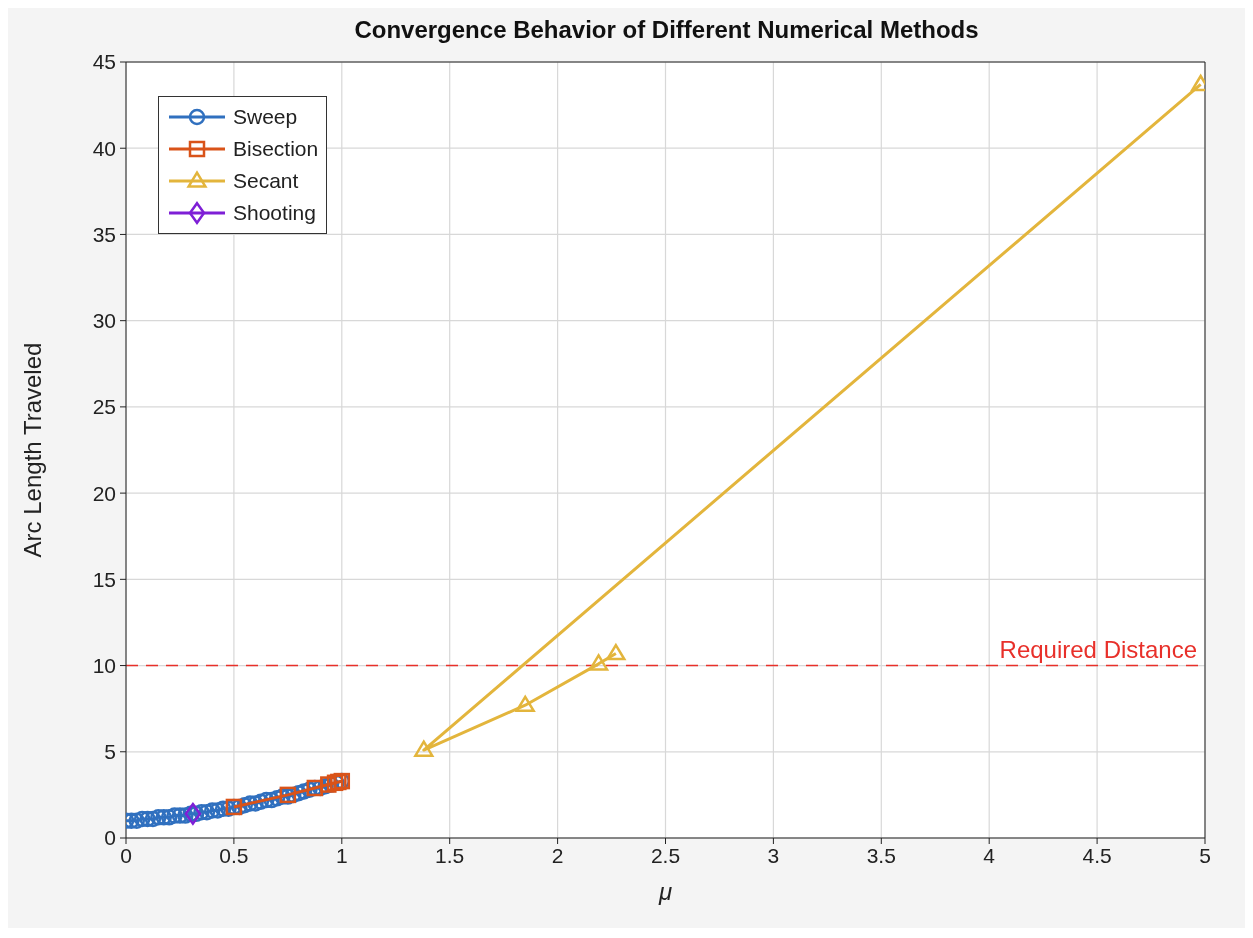  I want to click on x-tick-label: 4, so click(989, 855).